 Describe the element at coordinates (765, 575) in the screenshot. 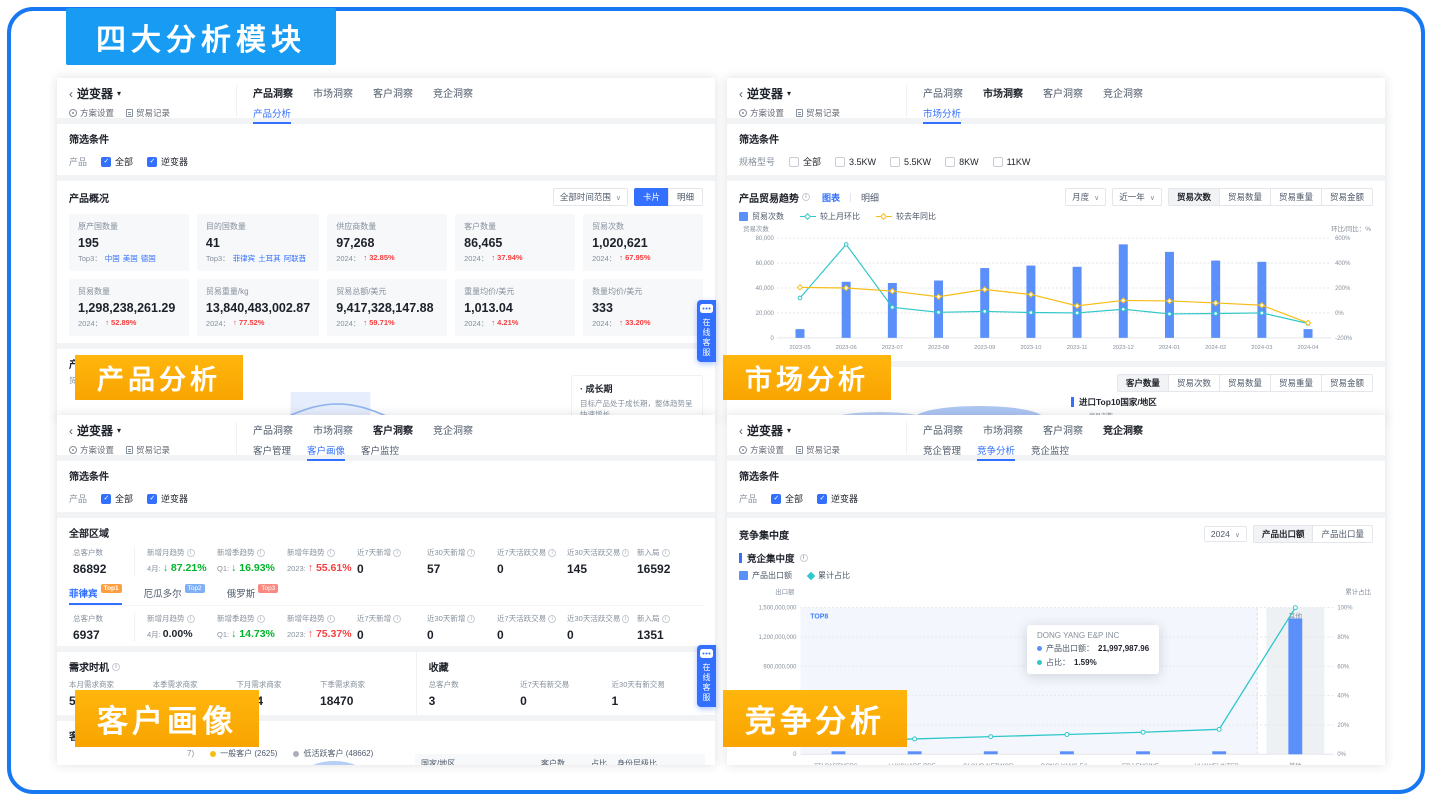

I see `legend-产品出口额: 产品出口额` at that location.